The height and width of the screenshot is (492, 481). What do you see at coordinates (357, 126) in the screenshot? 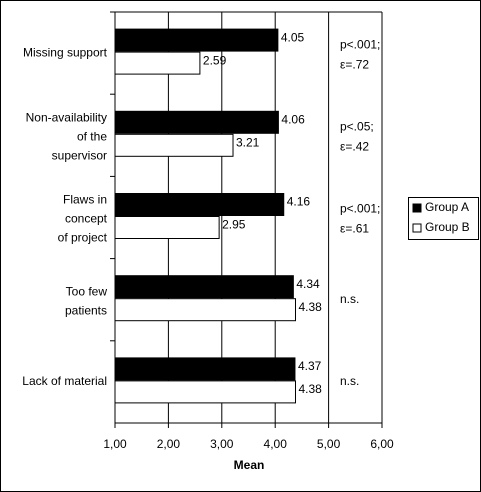
I see `annotation: p<.05;` at bounding box center [357, 126].